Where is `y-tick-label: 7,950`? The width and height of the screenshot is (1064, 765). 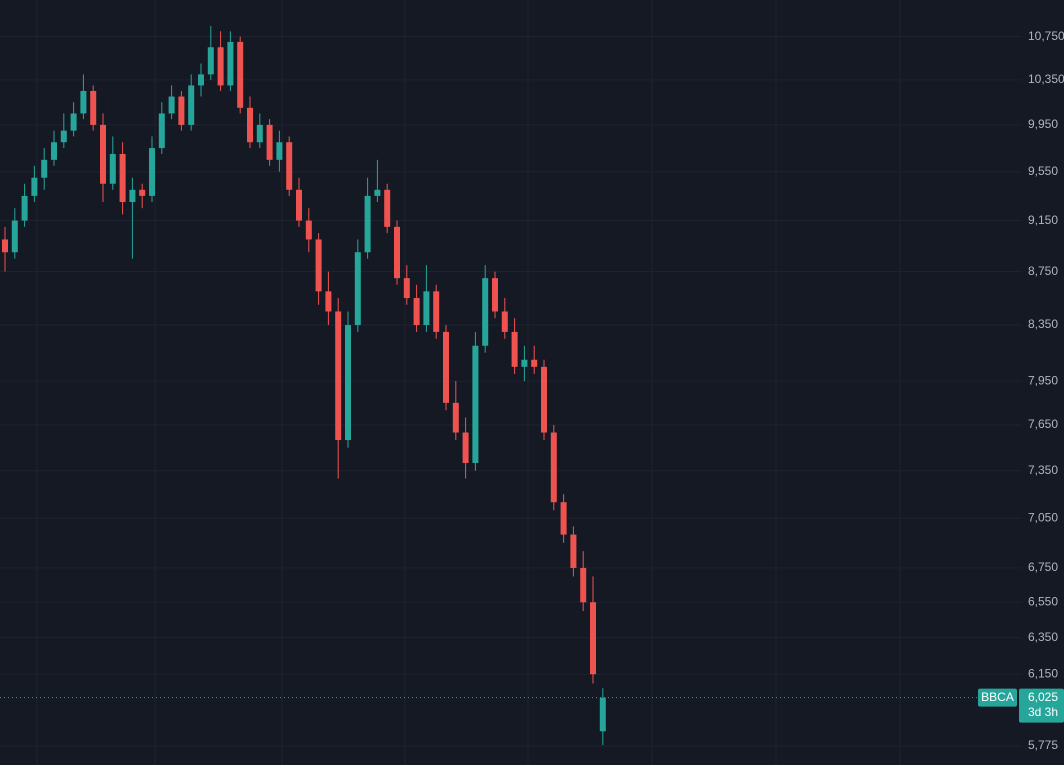 y-tick-label: 7,950 is located at coordinates (1043, 380).